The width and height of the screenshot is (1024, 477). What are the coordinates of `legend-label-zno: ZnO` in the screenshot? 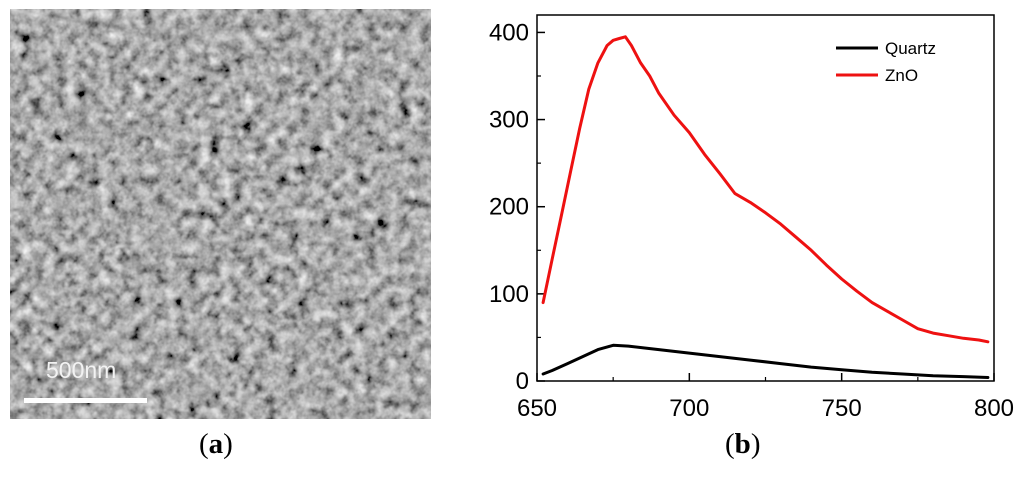 It's located at (901, 75).